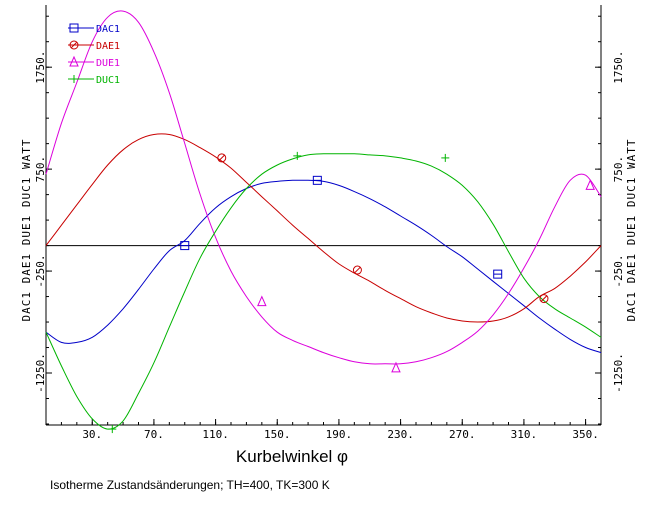  I want to click on x-tick-label-0: 30., so click(92, 434).